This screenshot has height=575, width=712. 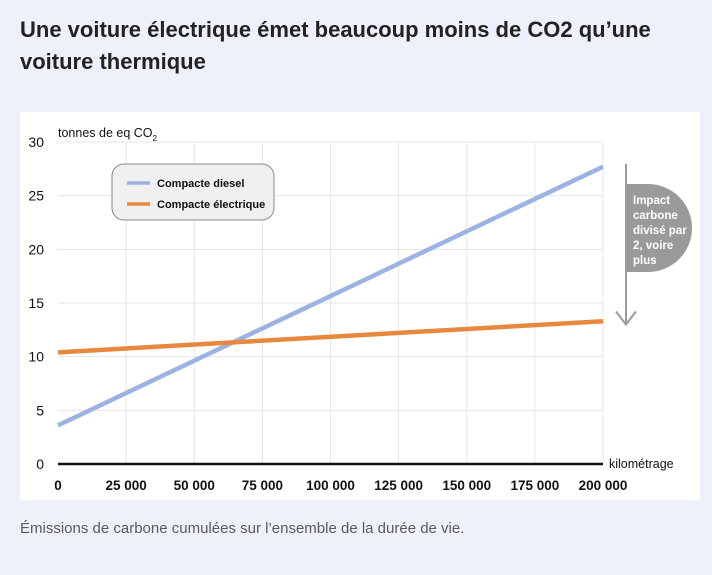 What do you see at coordinates (398, 485) in the screenshot?
I see `x-tick-label: 125 000` at bounding box center [398, 485].